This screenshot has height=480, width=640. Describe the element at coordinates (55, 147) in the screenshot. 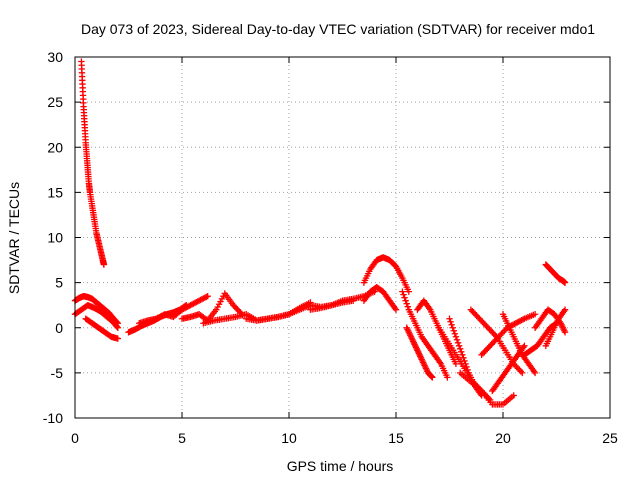

I see `y-tick-label: 20` at that location.